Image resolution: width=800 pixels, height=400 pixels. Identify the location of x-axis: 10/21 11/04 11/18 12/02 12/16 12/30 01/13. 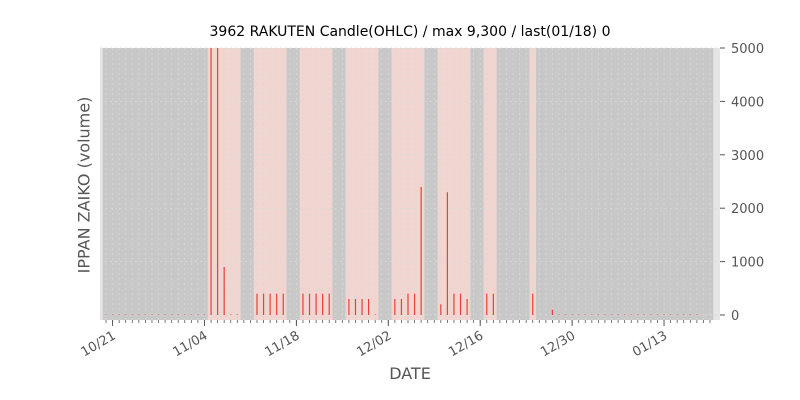
(395, 340).